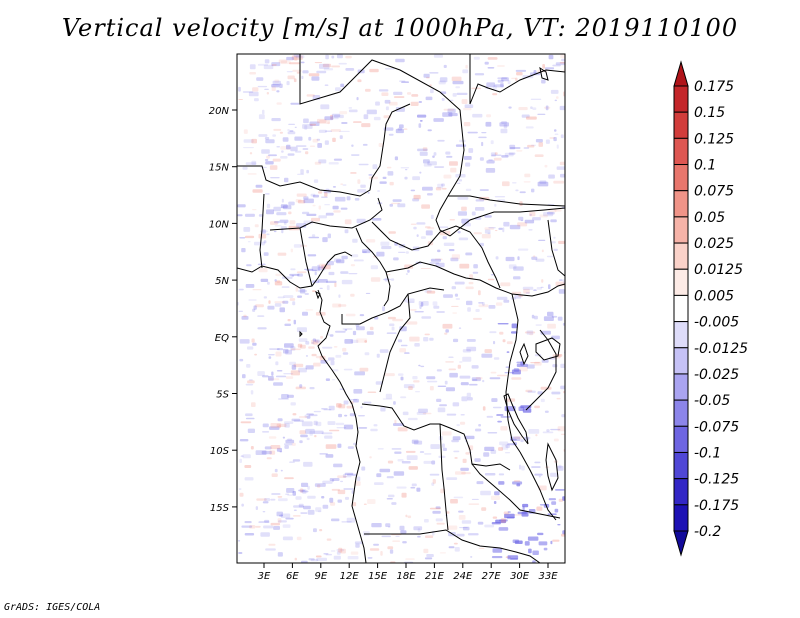  I want to click on lon-label: 24E, so click(463, 576).